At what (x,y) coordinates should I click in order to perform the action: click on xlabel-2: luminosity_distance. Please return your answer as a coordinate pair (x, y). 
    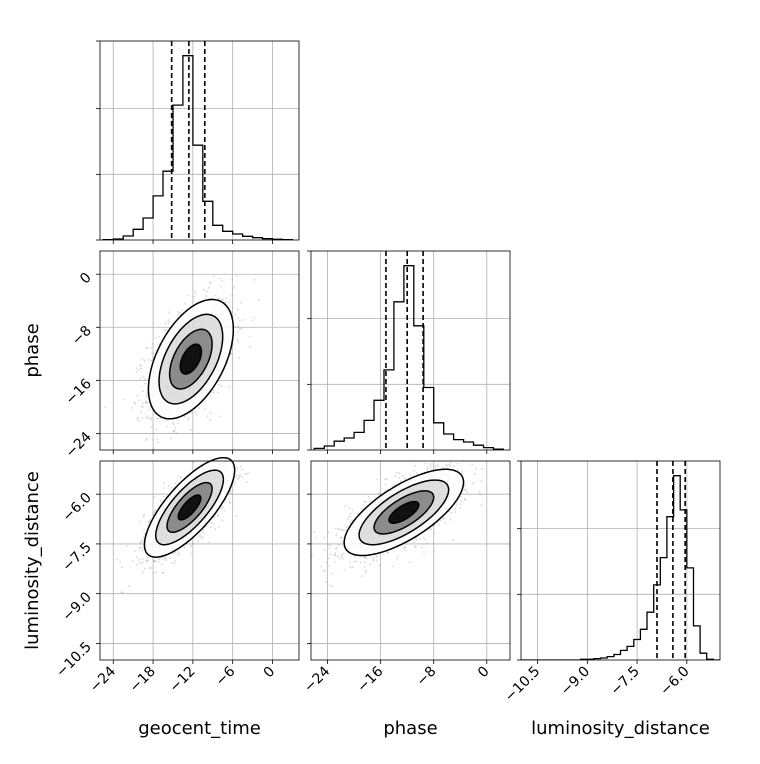
    Looking at the image, I should click on (620, 728).